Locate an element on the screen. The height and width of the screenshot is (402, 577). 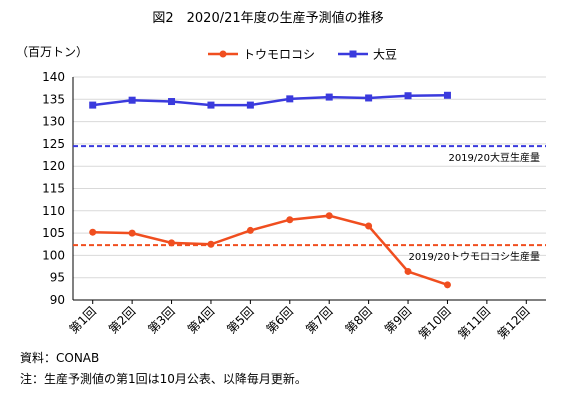
y-tick-label: 100 is located at coordinates (53, 255).